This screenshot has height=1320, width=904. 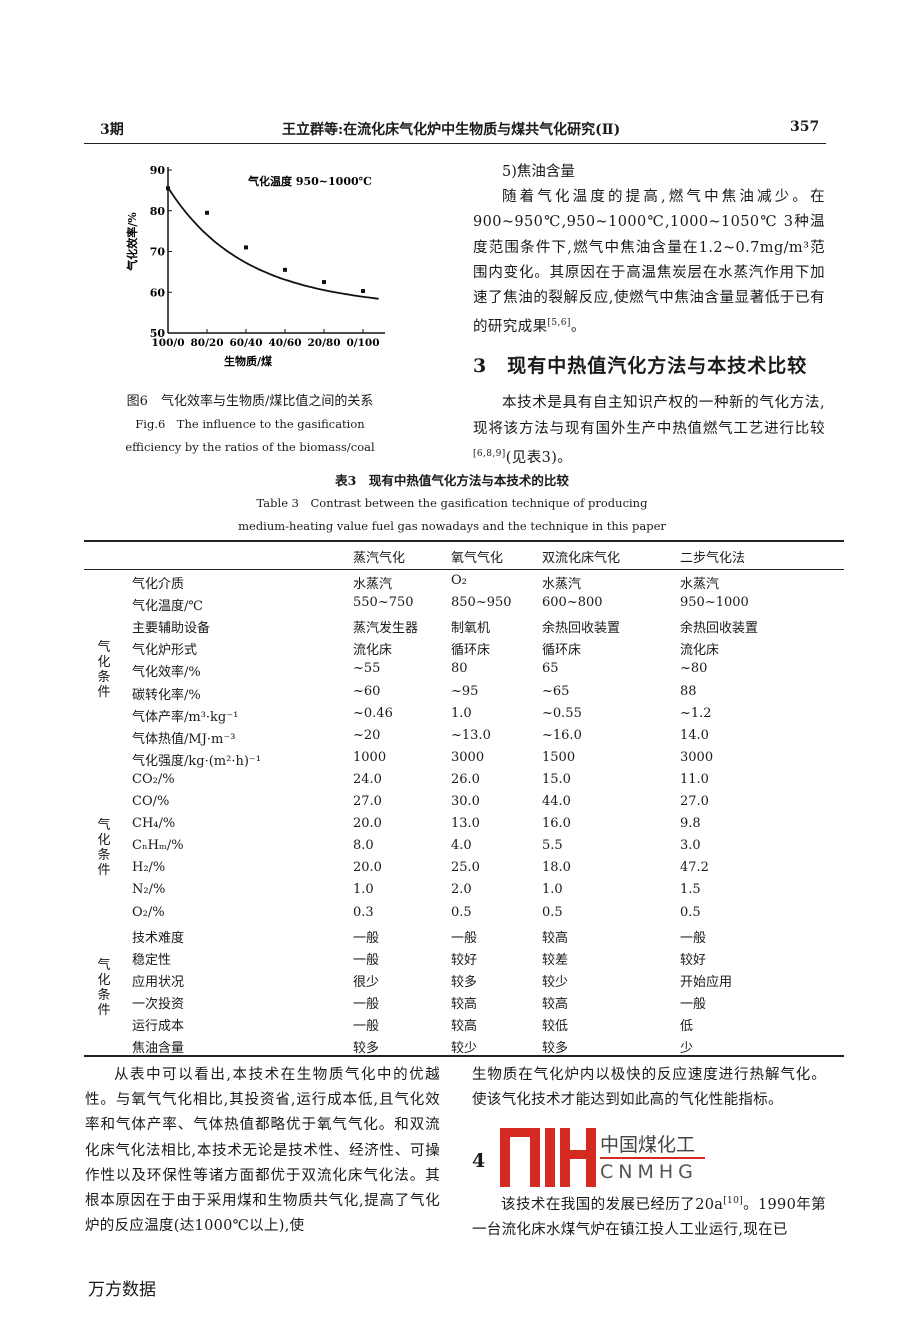 What do you see at coordinates (459, 580) in the screenshot?
I see `table-cell: O₂` at bounding box center [459, 580].